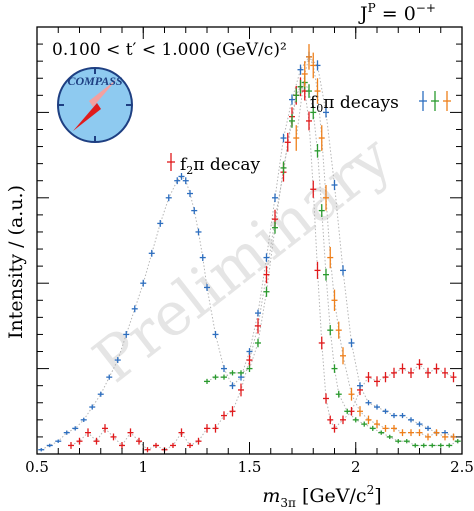 The width and height of the screenshot is (474, 511). Describe the element at coordinates (354, 104) in the screenshot. I see `svg-text: f0π decays` at that location.